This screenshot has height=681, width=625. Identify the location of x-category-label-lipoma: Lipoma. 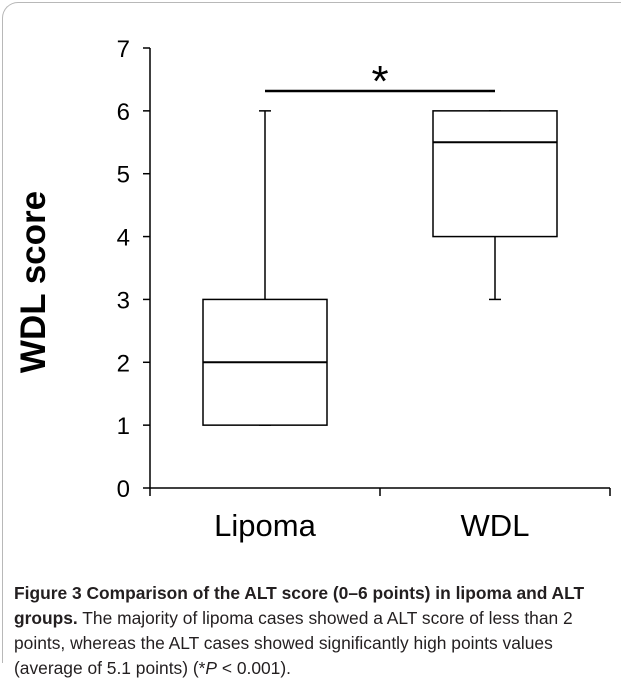
(265, 525).